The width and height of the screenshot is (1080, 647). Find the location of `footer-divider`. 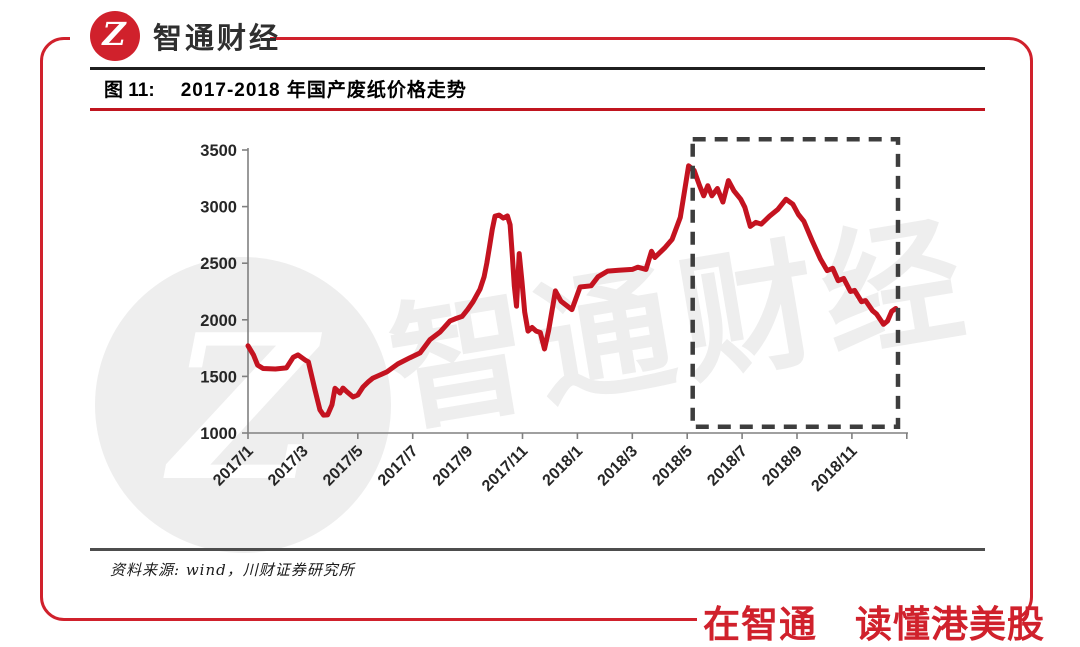

footer-divider is located at coordinates (537, 549).